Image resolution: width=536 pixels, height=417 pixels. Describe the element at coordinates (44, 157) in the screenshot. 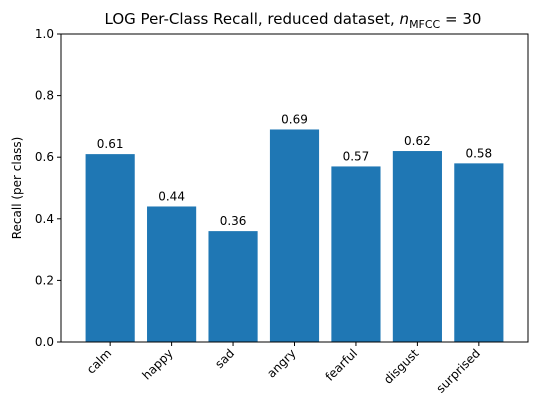

I see `y-tick-label: 0.6` at that location.